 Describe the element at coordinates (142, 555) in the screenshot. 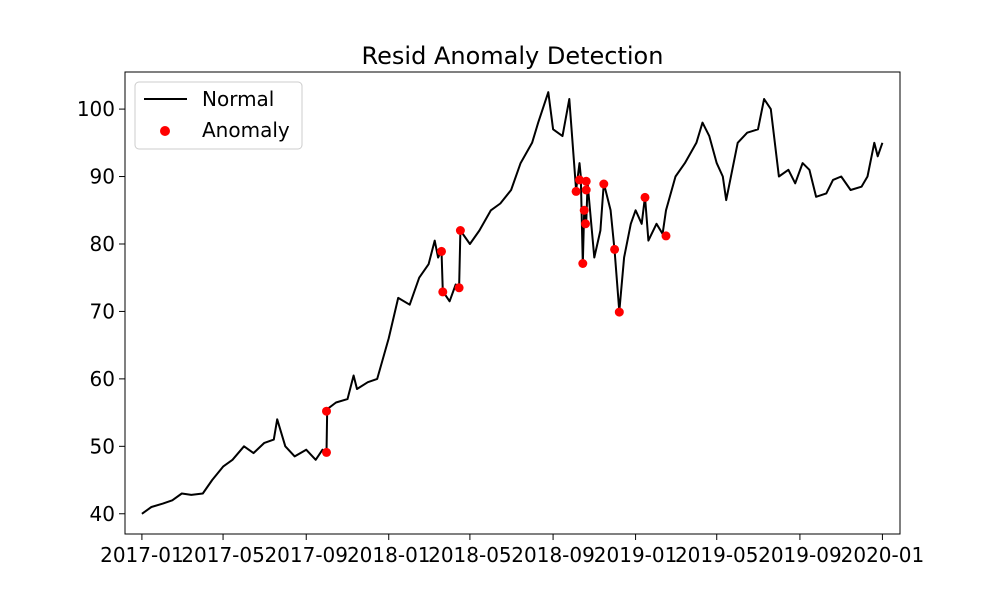

I see `x-tick-label: 2017-01` at that location.